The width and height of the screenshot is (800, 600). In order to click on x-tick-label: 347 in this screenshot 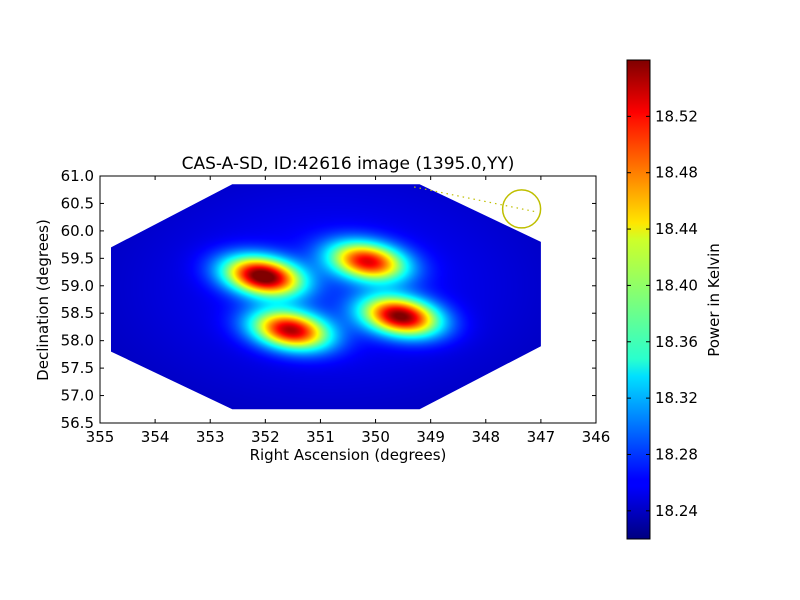, I will do `click(541, 437)`.